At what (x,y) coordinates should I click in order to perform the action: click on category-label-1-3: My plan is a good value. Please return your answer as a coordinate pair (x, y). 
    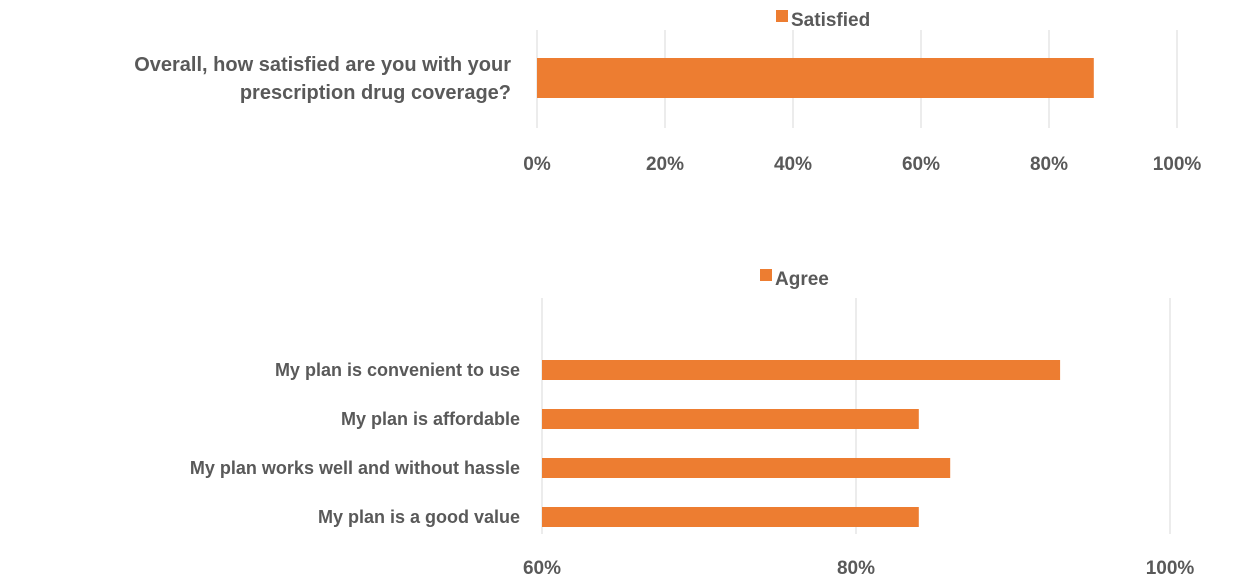
    Looking at the image, I should click on (419, 517).